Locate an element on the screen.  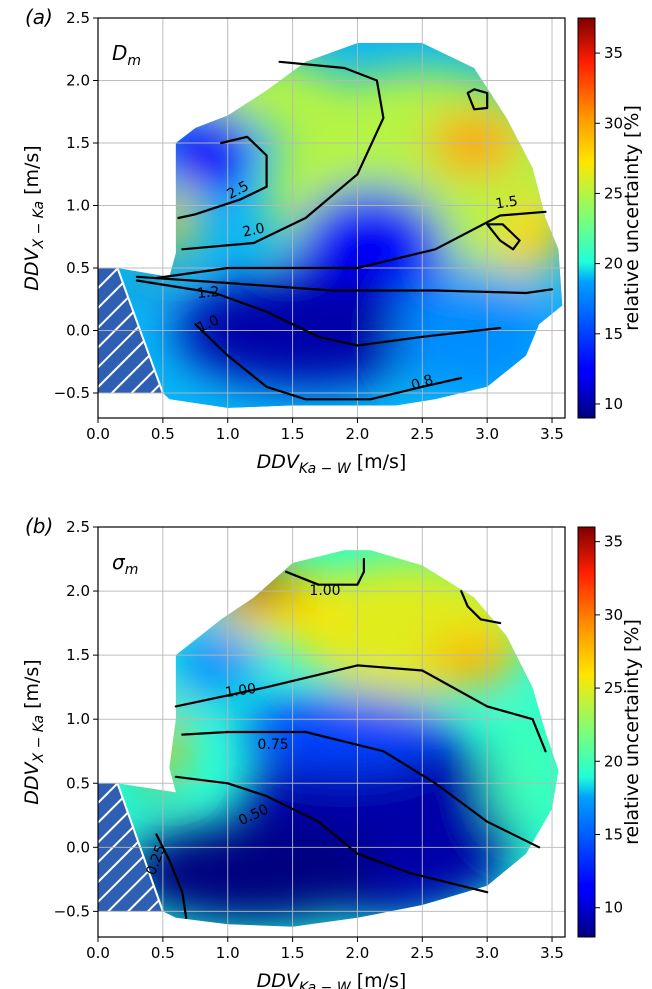
contour-label: 1.2 is located at coordinates (208, 293).